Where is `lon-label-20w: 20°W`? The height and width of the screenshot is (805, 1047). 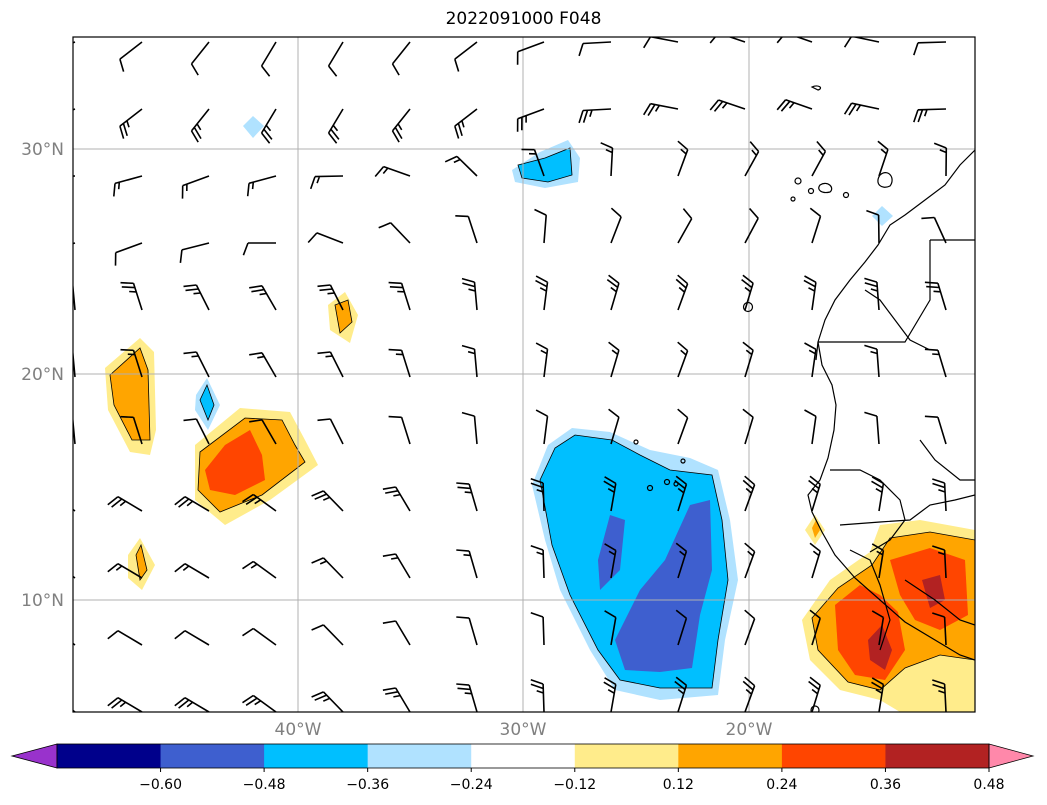 lon-label-20w: 20°W is located at coordinates (749, 730).